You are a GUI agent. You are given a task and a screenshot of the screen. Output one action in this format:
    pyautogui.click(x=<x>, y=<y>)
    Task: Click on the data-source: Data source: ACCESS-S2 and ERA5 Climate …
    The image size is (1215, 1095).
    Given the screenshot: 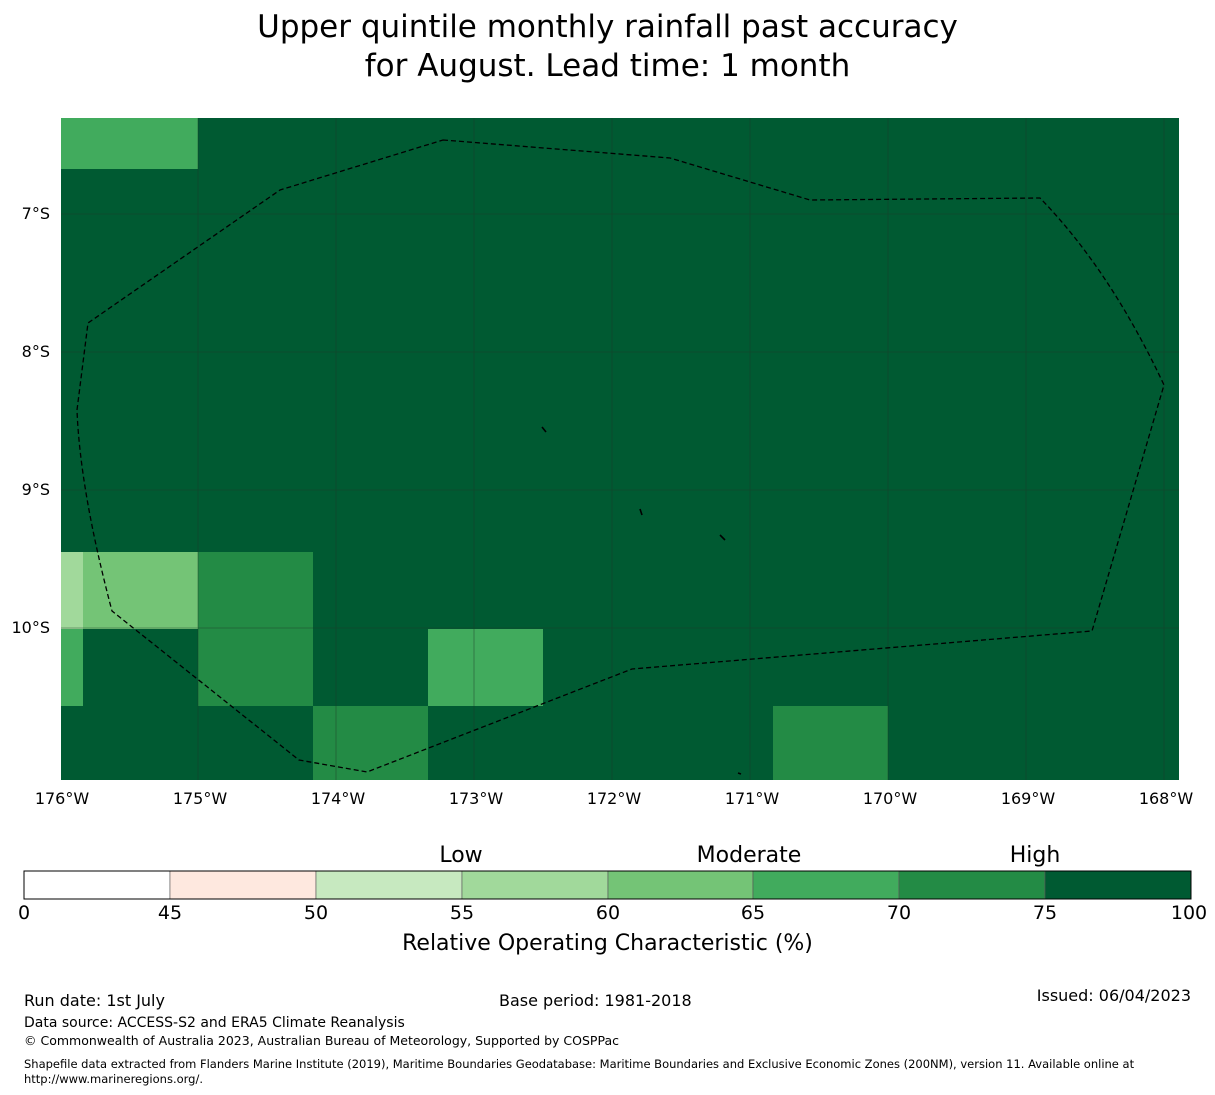 What is the action you would take?
    pyautogui.click(x=214, y=1023)
    